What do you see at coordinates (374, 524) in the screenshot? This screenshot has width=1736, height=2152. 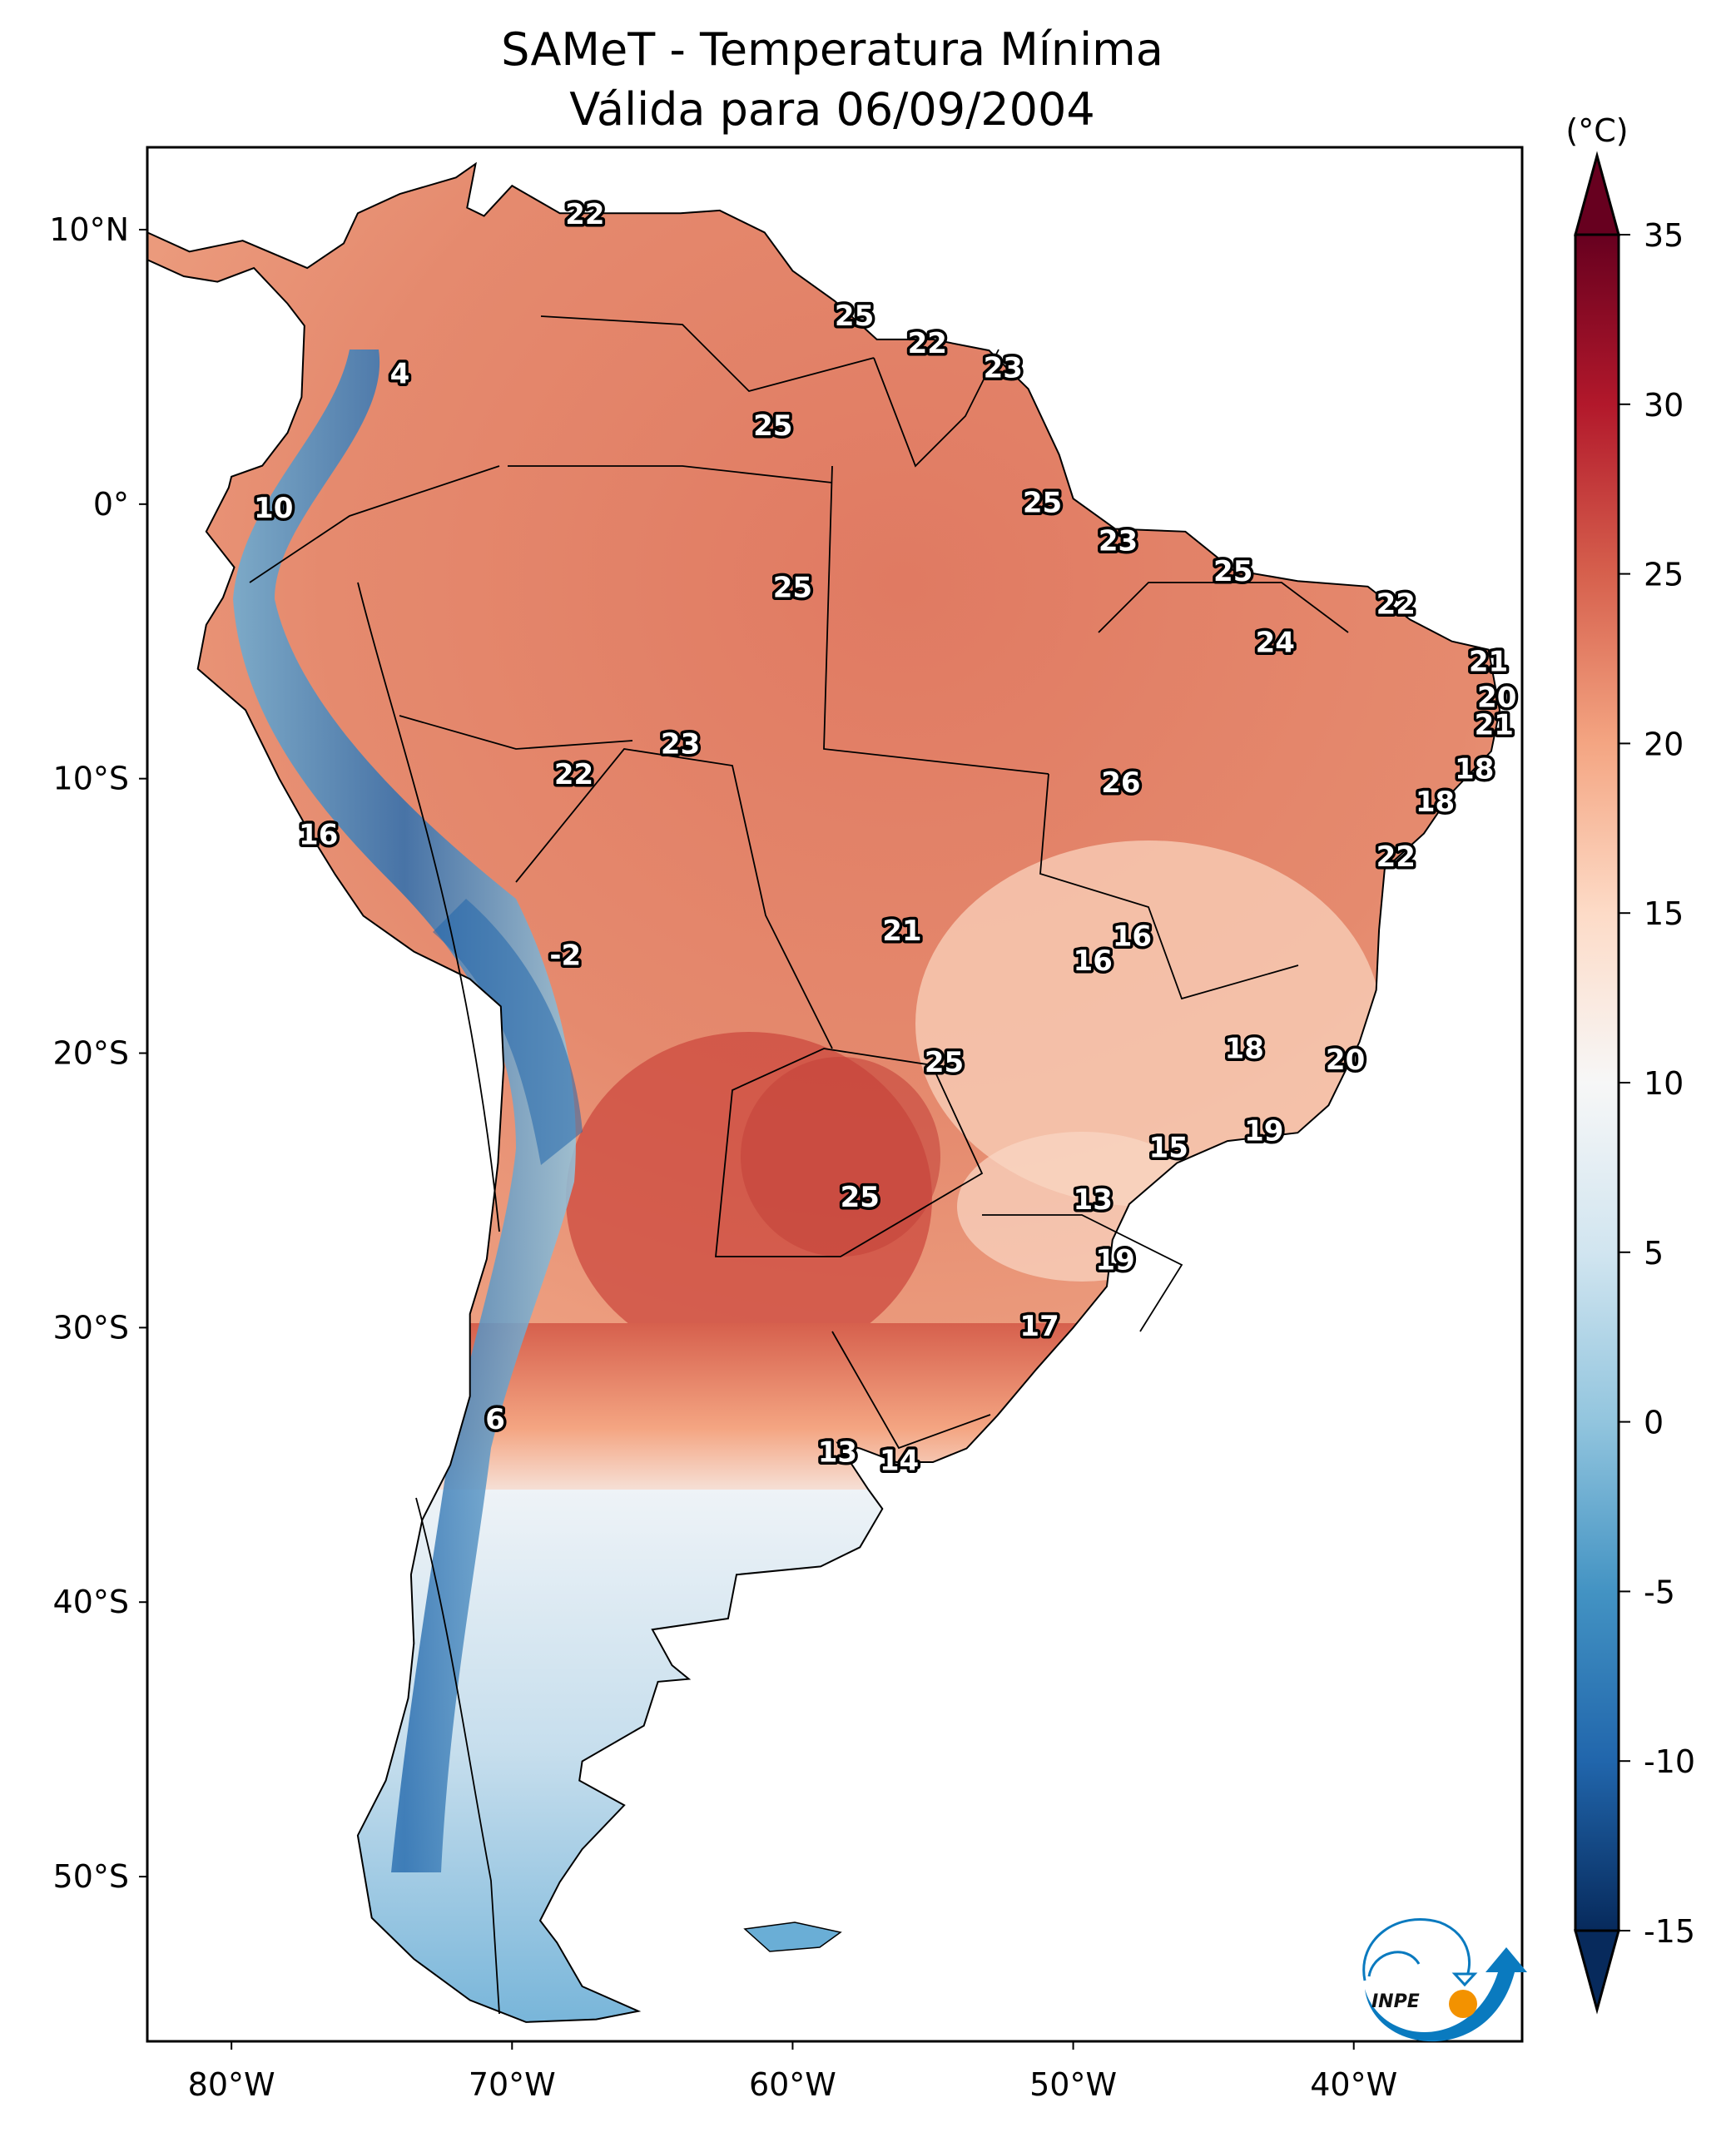 I see `border-ecuador-peru` at bounding box center [374, 524].